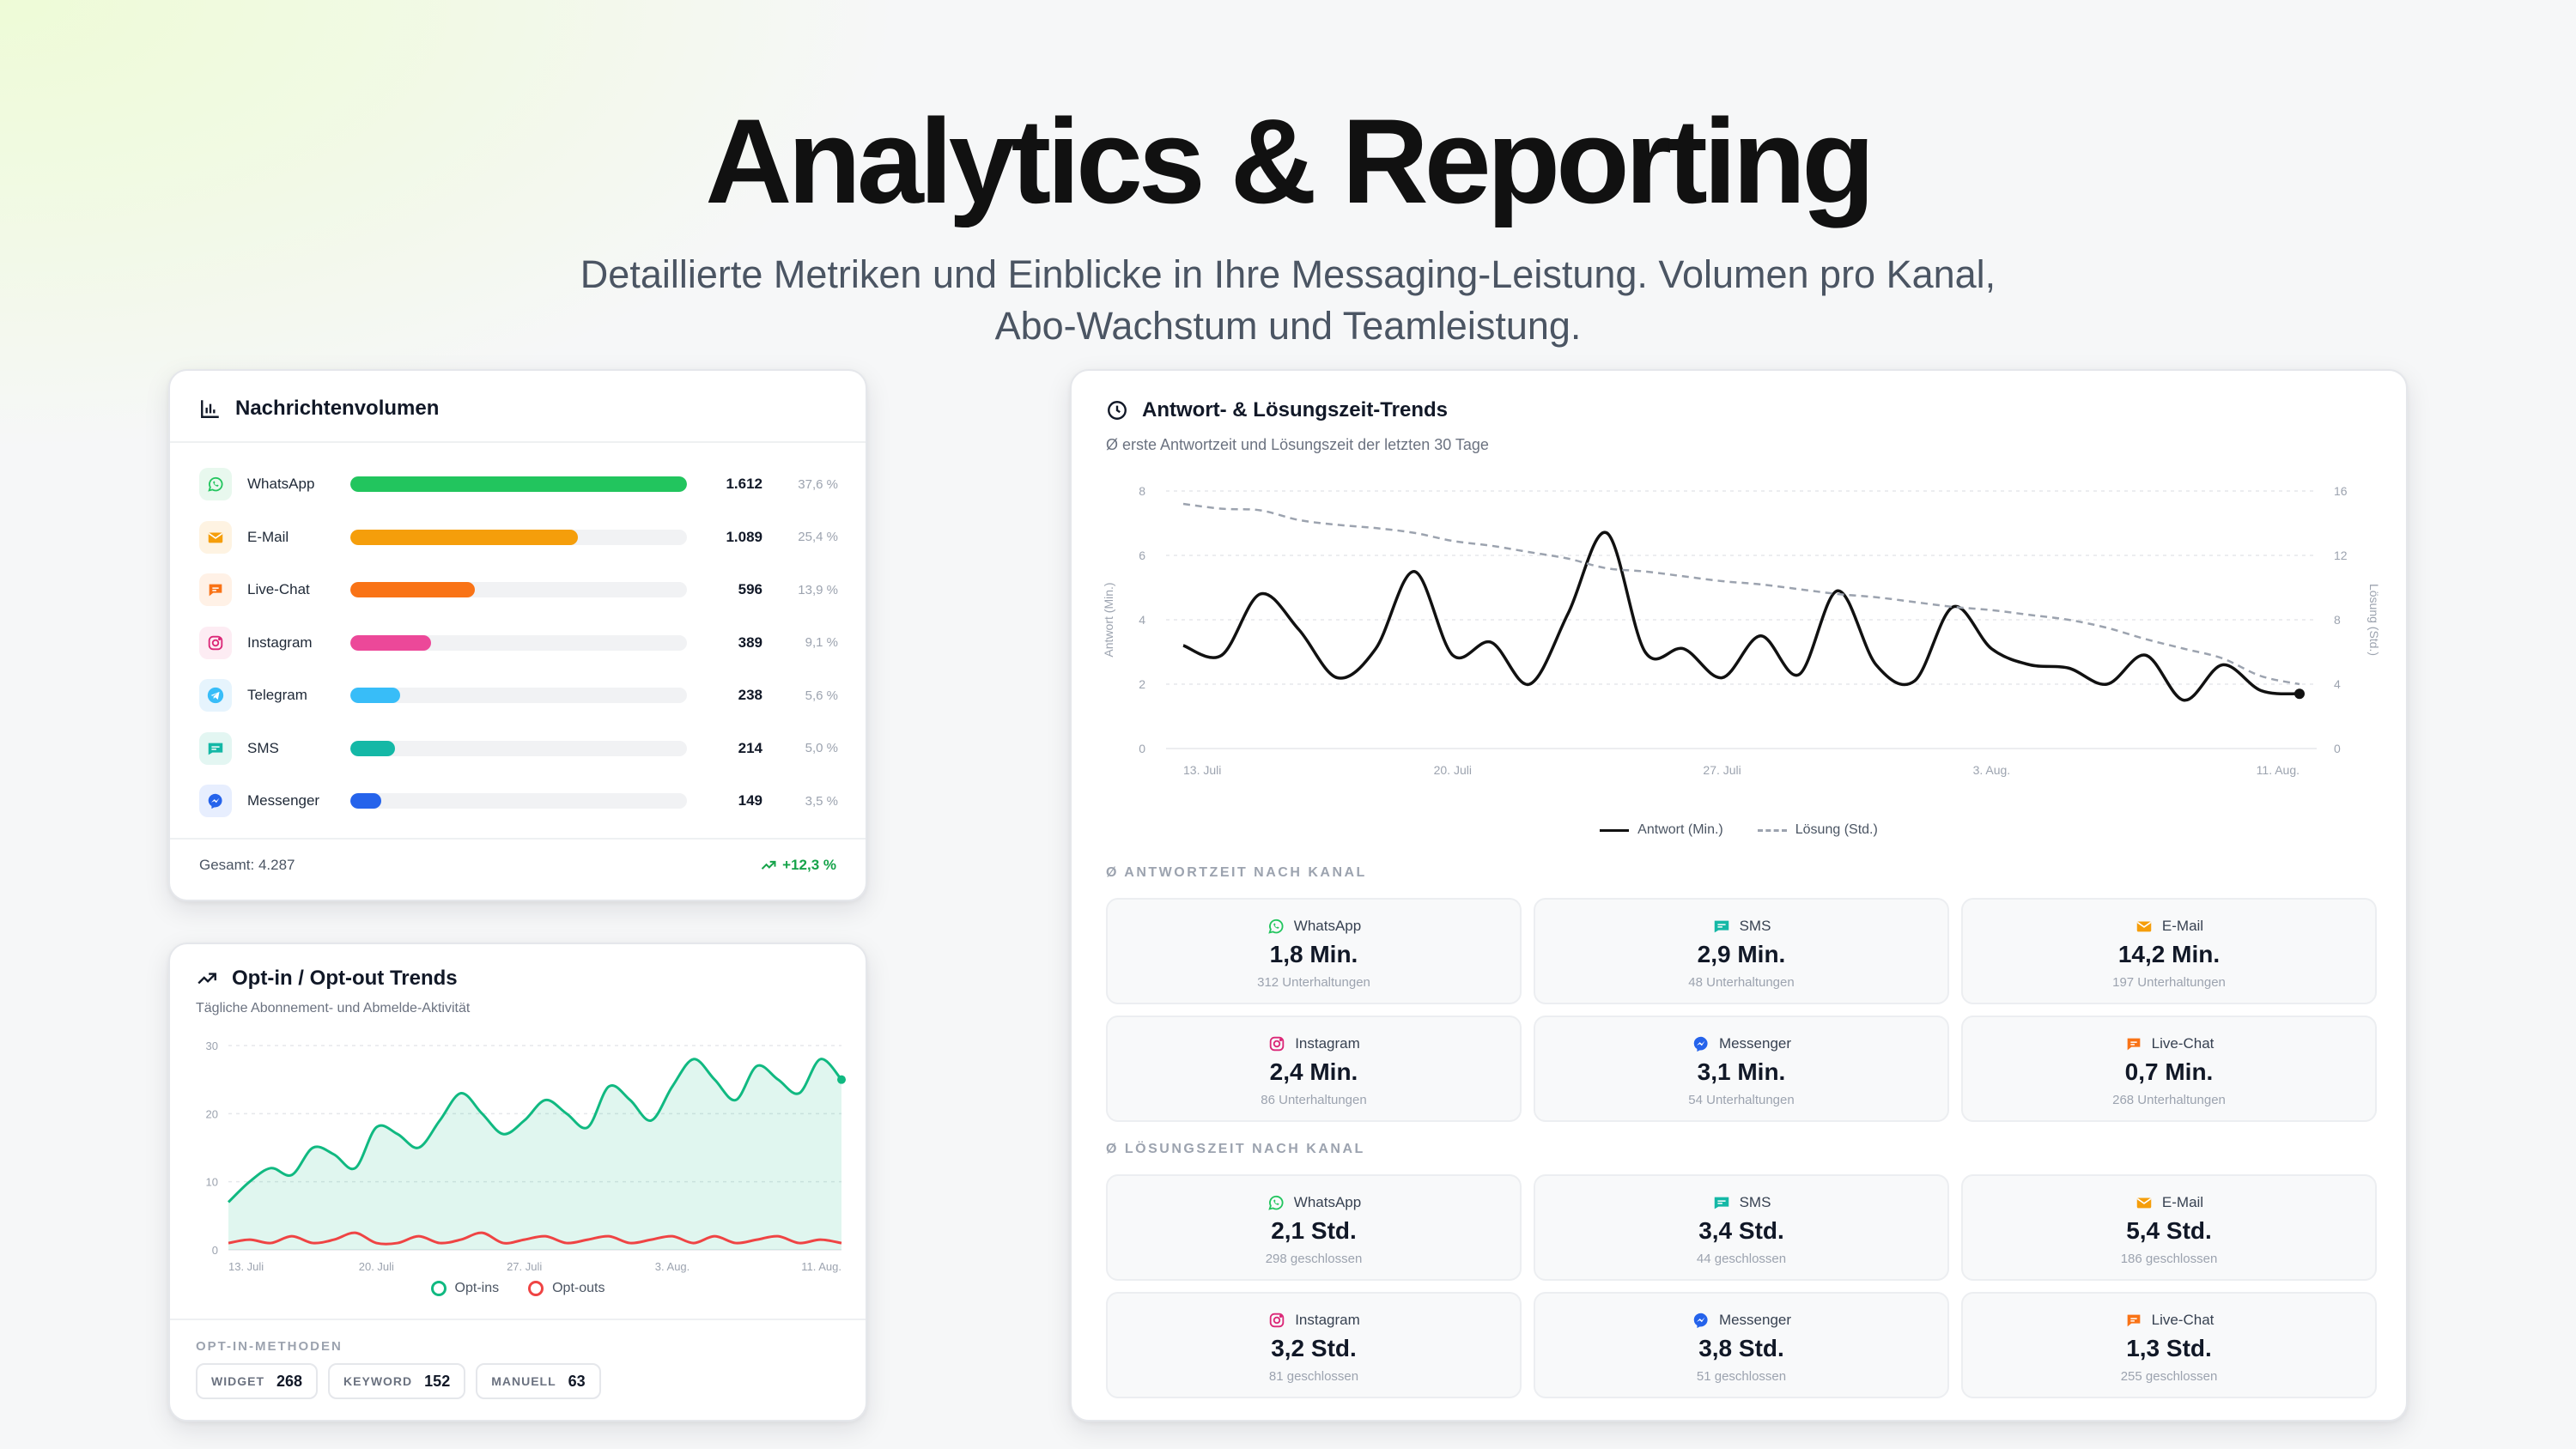 The width and height of the screenshot is (2576, 1449). What do you see at coordinates (1142, 491) in the screenshot?
I see `y-tick-label: 8` at bounding box center [1142, 491].